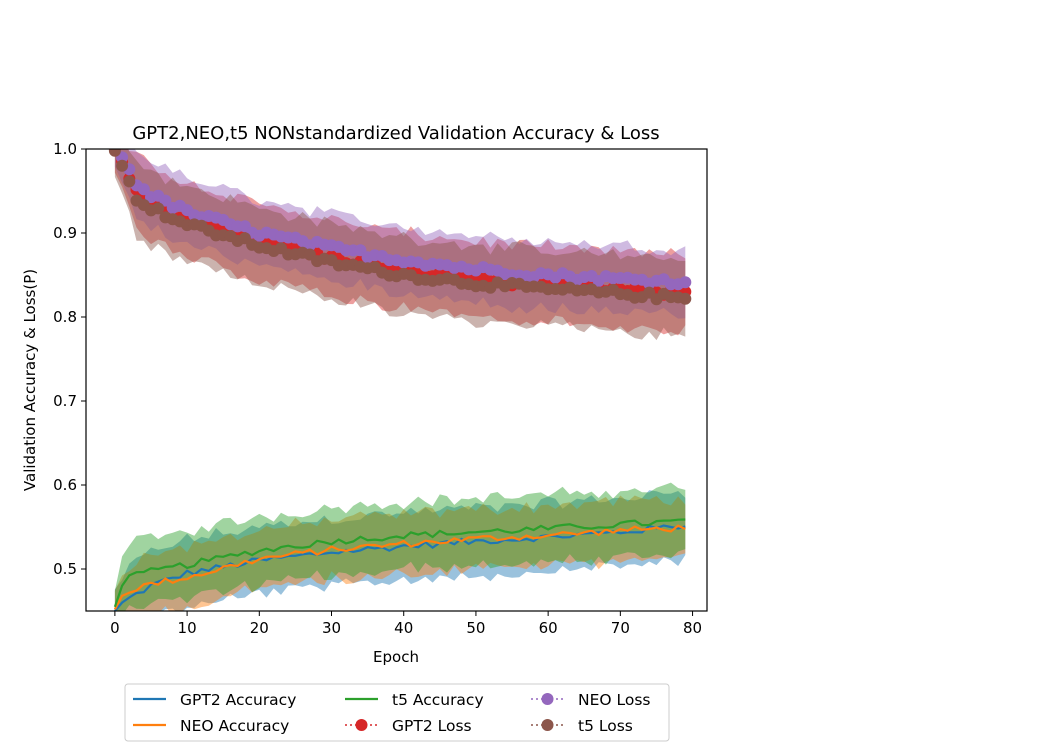 The width and height of the screenshot is (1041, 747). I want to click on y-tick-label: 0.6, so click(65, 485).